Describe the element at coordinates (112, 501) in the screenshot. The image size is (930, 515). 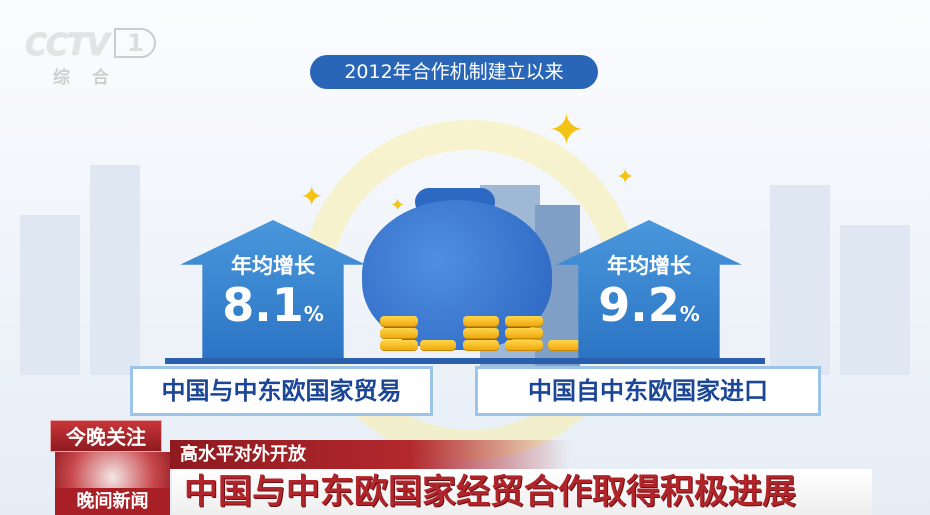
I see `program-name: 晚间新闻` at that location.